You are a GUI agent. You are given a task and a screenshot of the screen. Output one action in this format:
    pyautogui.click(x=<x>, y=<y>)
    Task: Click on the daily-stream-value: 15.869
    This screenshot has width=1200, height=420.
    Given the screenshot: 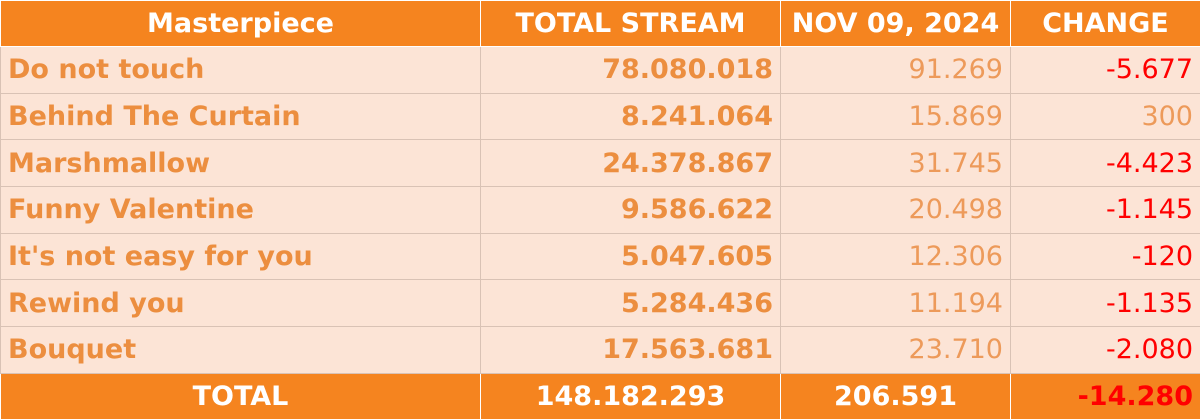 What is the action you would take?
    pyautogui.click(x=896, y=116)
    